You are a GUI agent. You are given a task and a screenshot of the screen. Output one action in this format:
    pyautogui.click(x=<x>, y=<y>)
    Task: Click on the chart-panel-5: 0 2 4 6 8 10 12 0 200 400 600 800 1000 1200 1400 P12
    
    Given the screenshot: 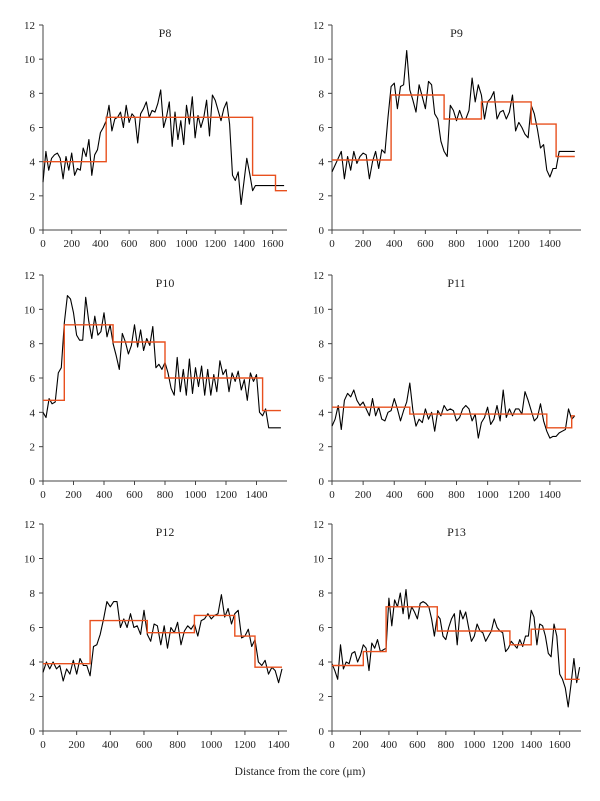 What is the action you would take?
    pyautogui.click(x=157, y=635)
    